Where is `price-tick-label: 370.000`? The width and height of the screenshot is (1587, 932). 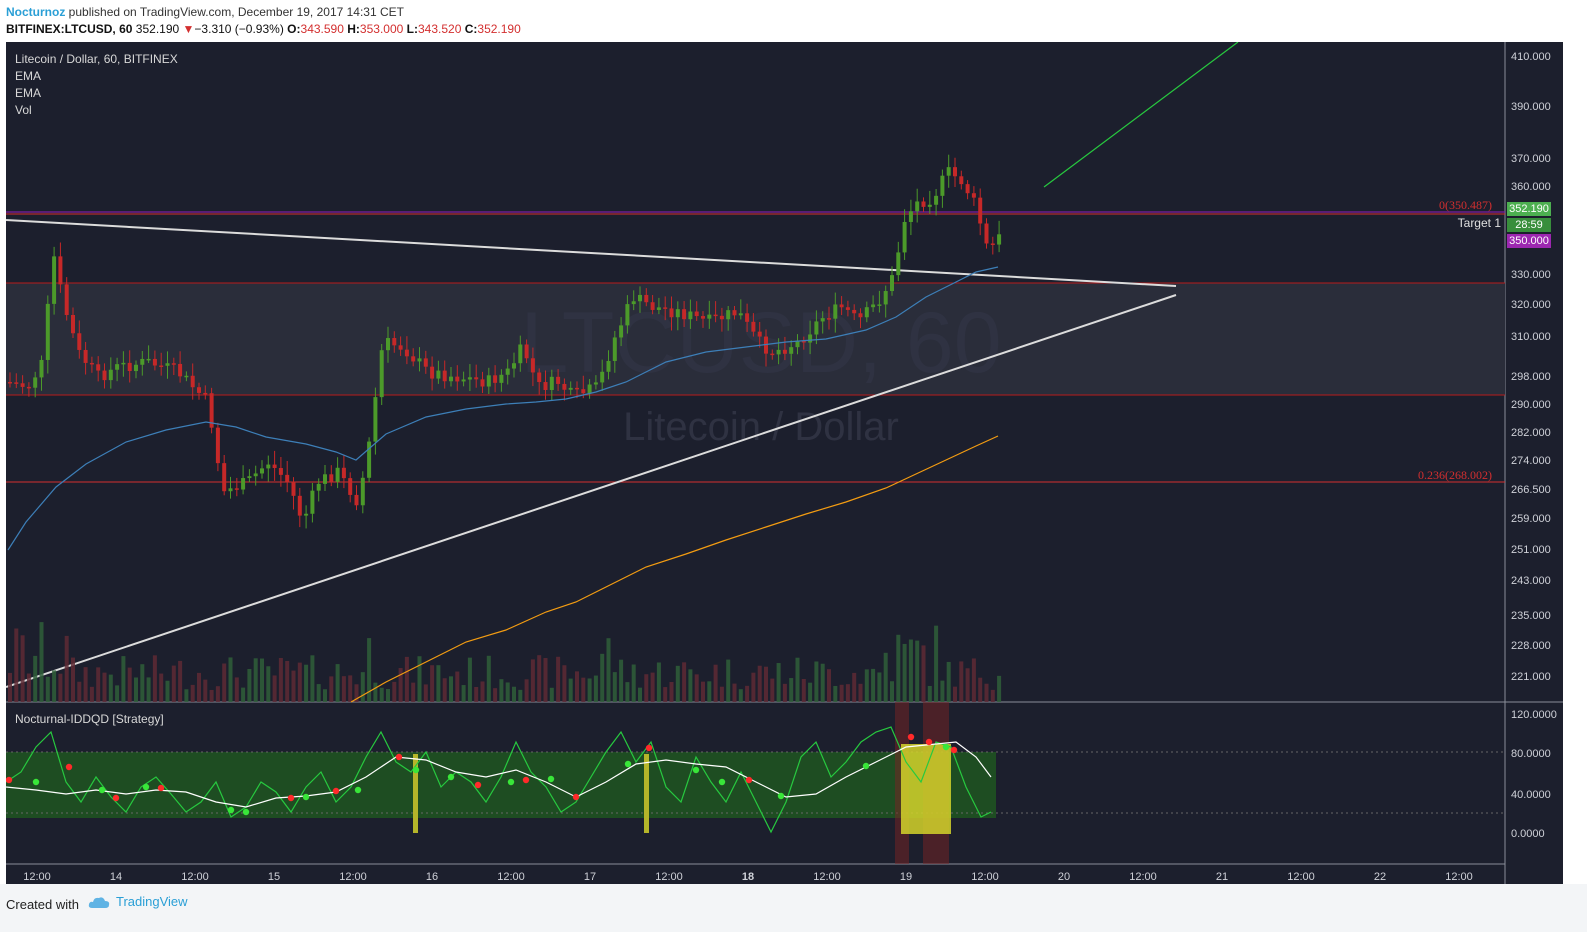
price-tick-label: 370.000 is located at coordinates (1531, 159).